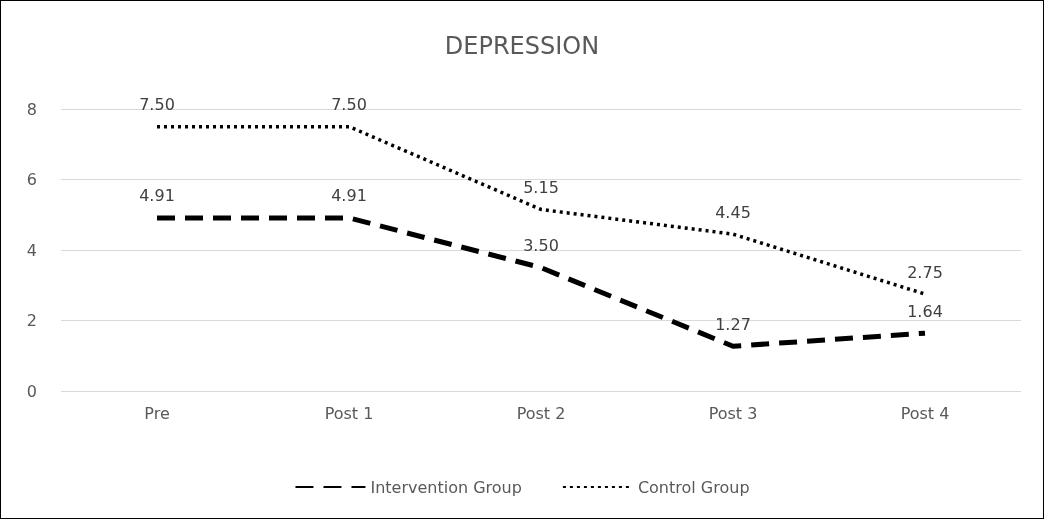 This screenshot has width=1044, height=519. Describe the element at coordinates (733, 324) in the screenshot. I see `data-label: 1.27` at that location.